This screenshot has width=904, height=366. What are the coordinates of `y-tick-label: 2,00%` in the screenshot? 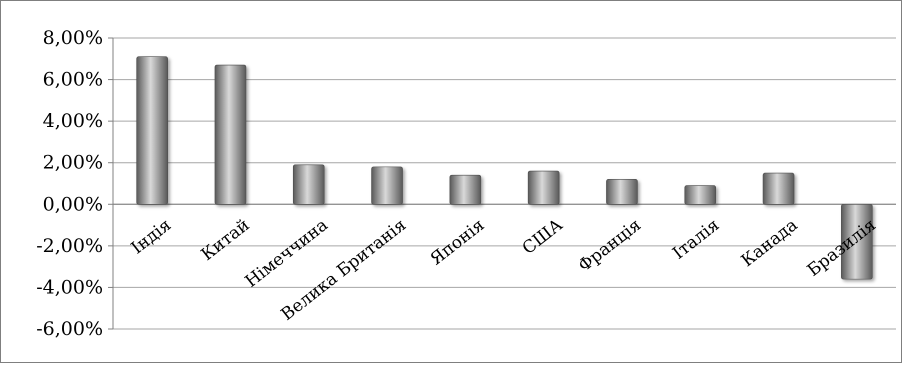 It's located at (73, 163).